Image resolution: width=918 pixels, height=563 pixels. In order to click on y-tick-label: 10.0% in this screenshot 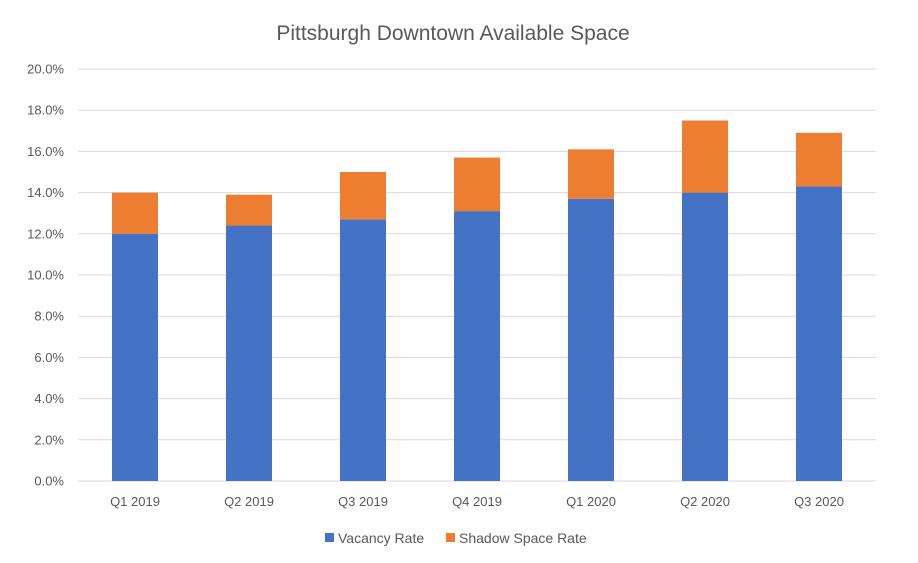, I will do `click(45, 275)`.